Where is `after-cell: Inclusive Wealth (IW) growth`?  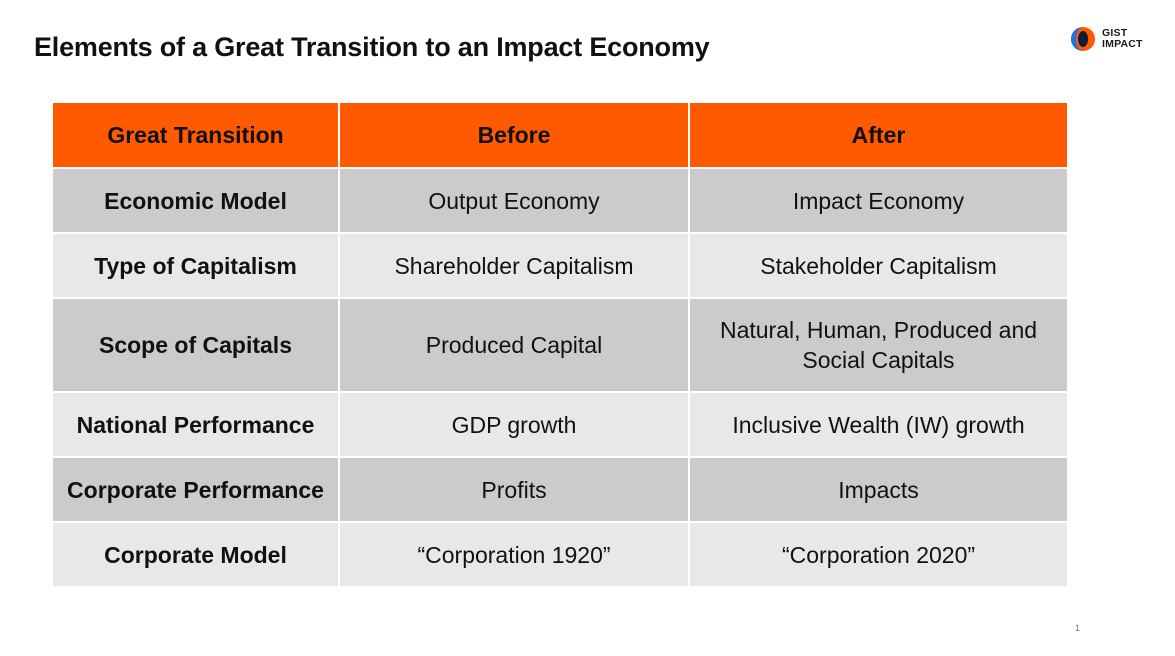 after-cell: Inclusive Wealth (IW) growth is located at coordinates (878, 424).